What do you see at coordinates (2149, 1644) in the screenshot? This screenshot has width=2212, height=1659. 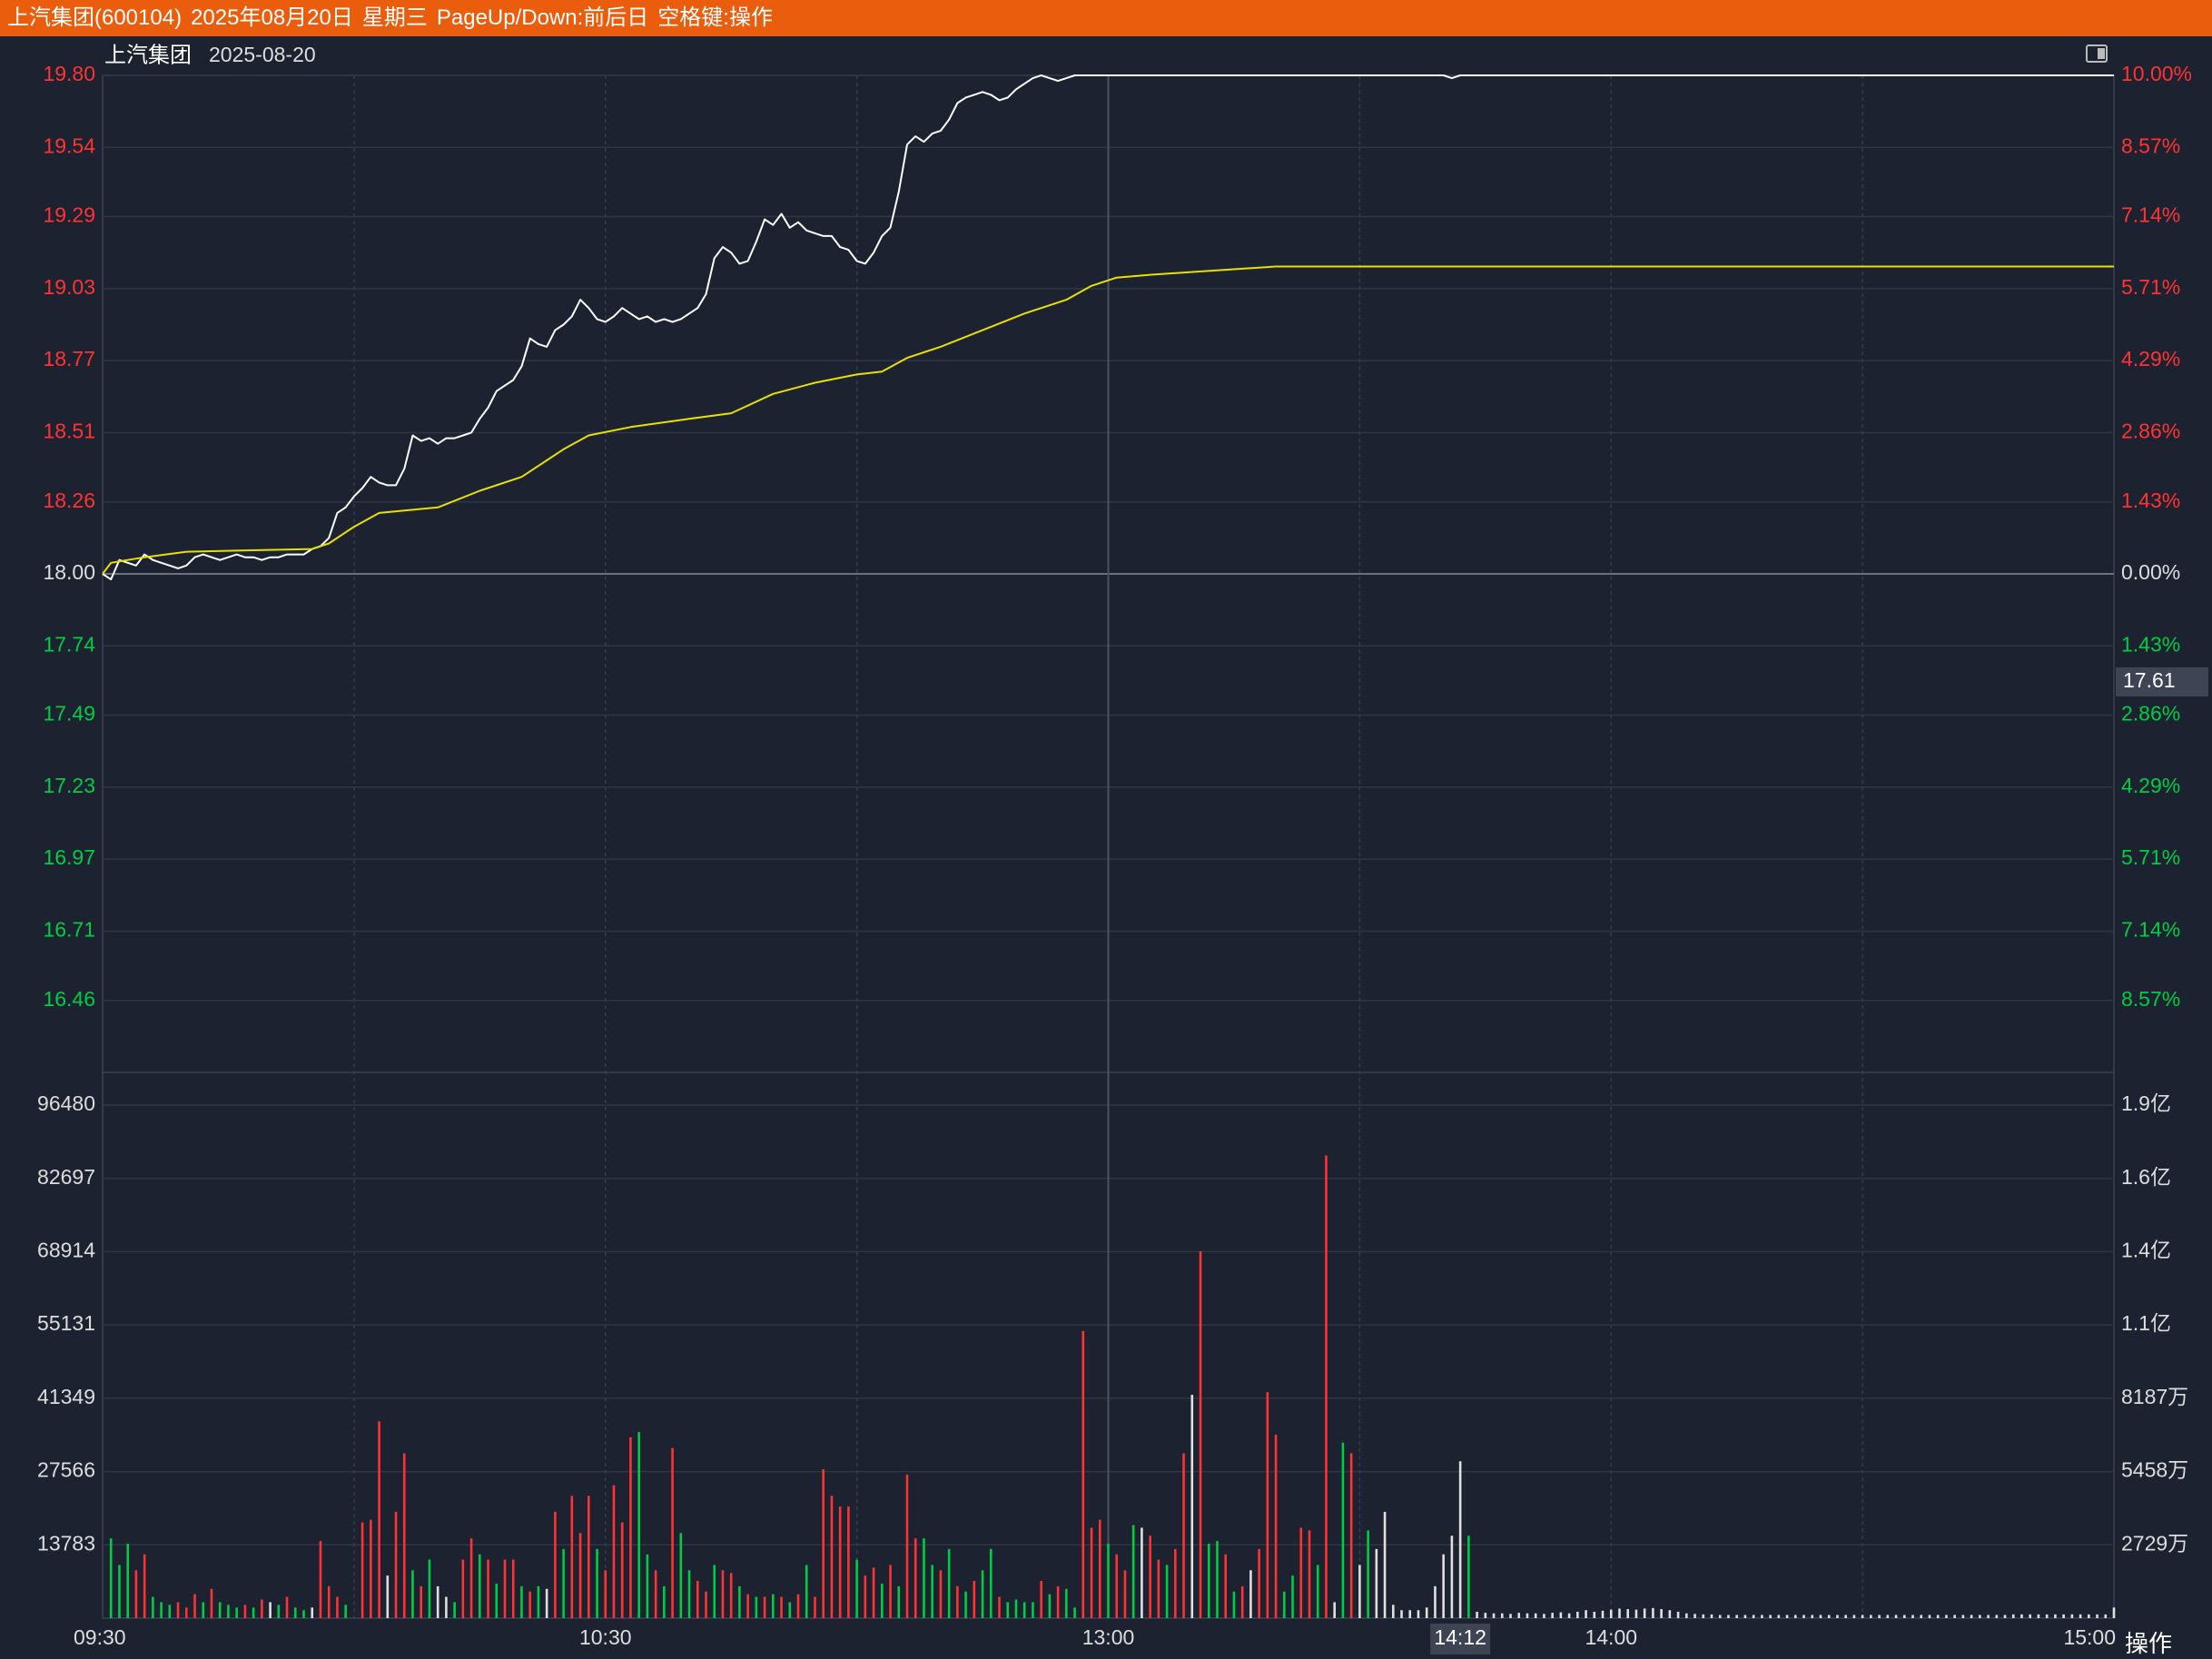 I see `operate-button: 操作` at bounding box center [2149, 1644].